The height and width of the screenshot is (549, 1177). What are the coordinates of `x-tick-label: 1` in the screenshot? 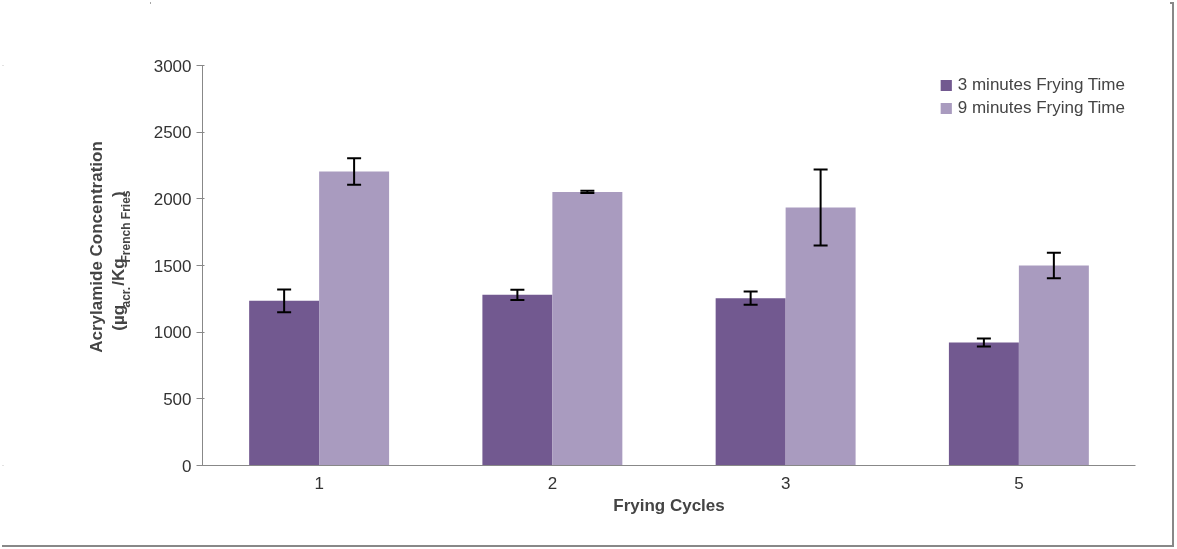 It's located at (319, 483).